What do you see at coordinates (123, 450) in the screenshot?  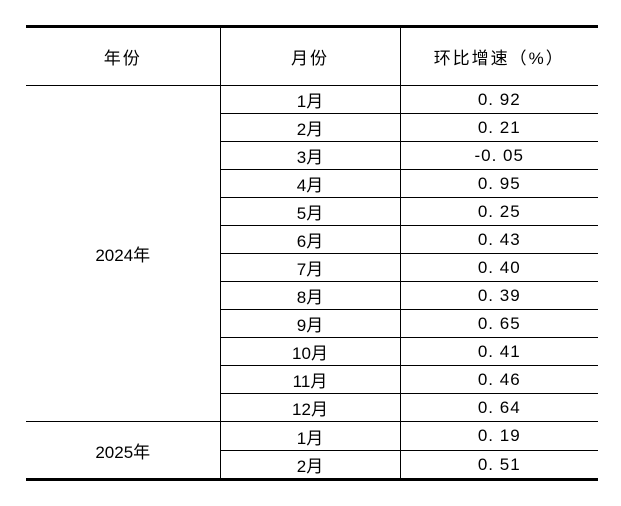 I see `year-cell-2025: 2025年` at bounding box center [123, 450].